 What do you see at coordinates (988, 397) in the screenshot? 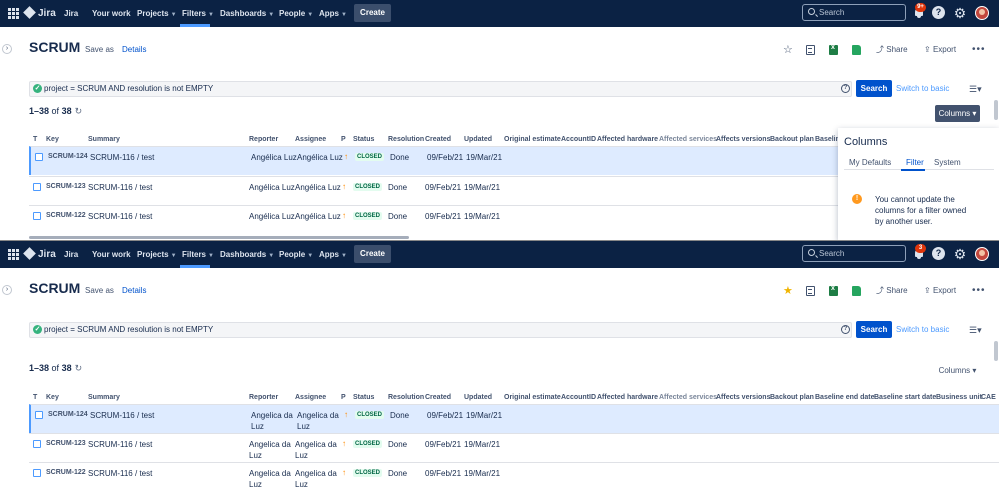
I see `col-cab-truncated: CAE` at bounding box center [988, 397].